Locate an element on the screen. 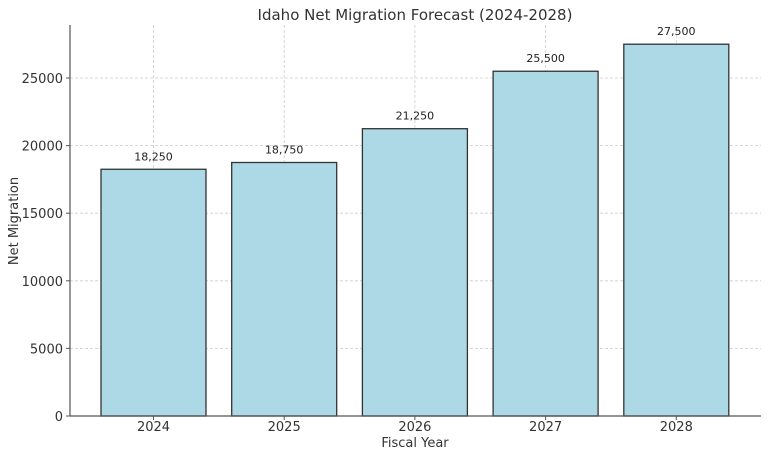 The image size is (768, 458). x-tick-label: 2026 is located at coordinates (414, 427).